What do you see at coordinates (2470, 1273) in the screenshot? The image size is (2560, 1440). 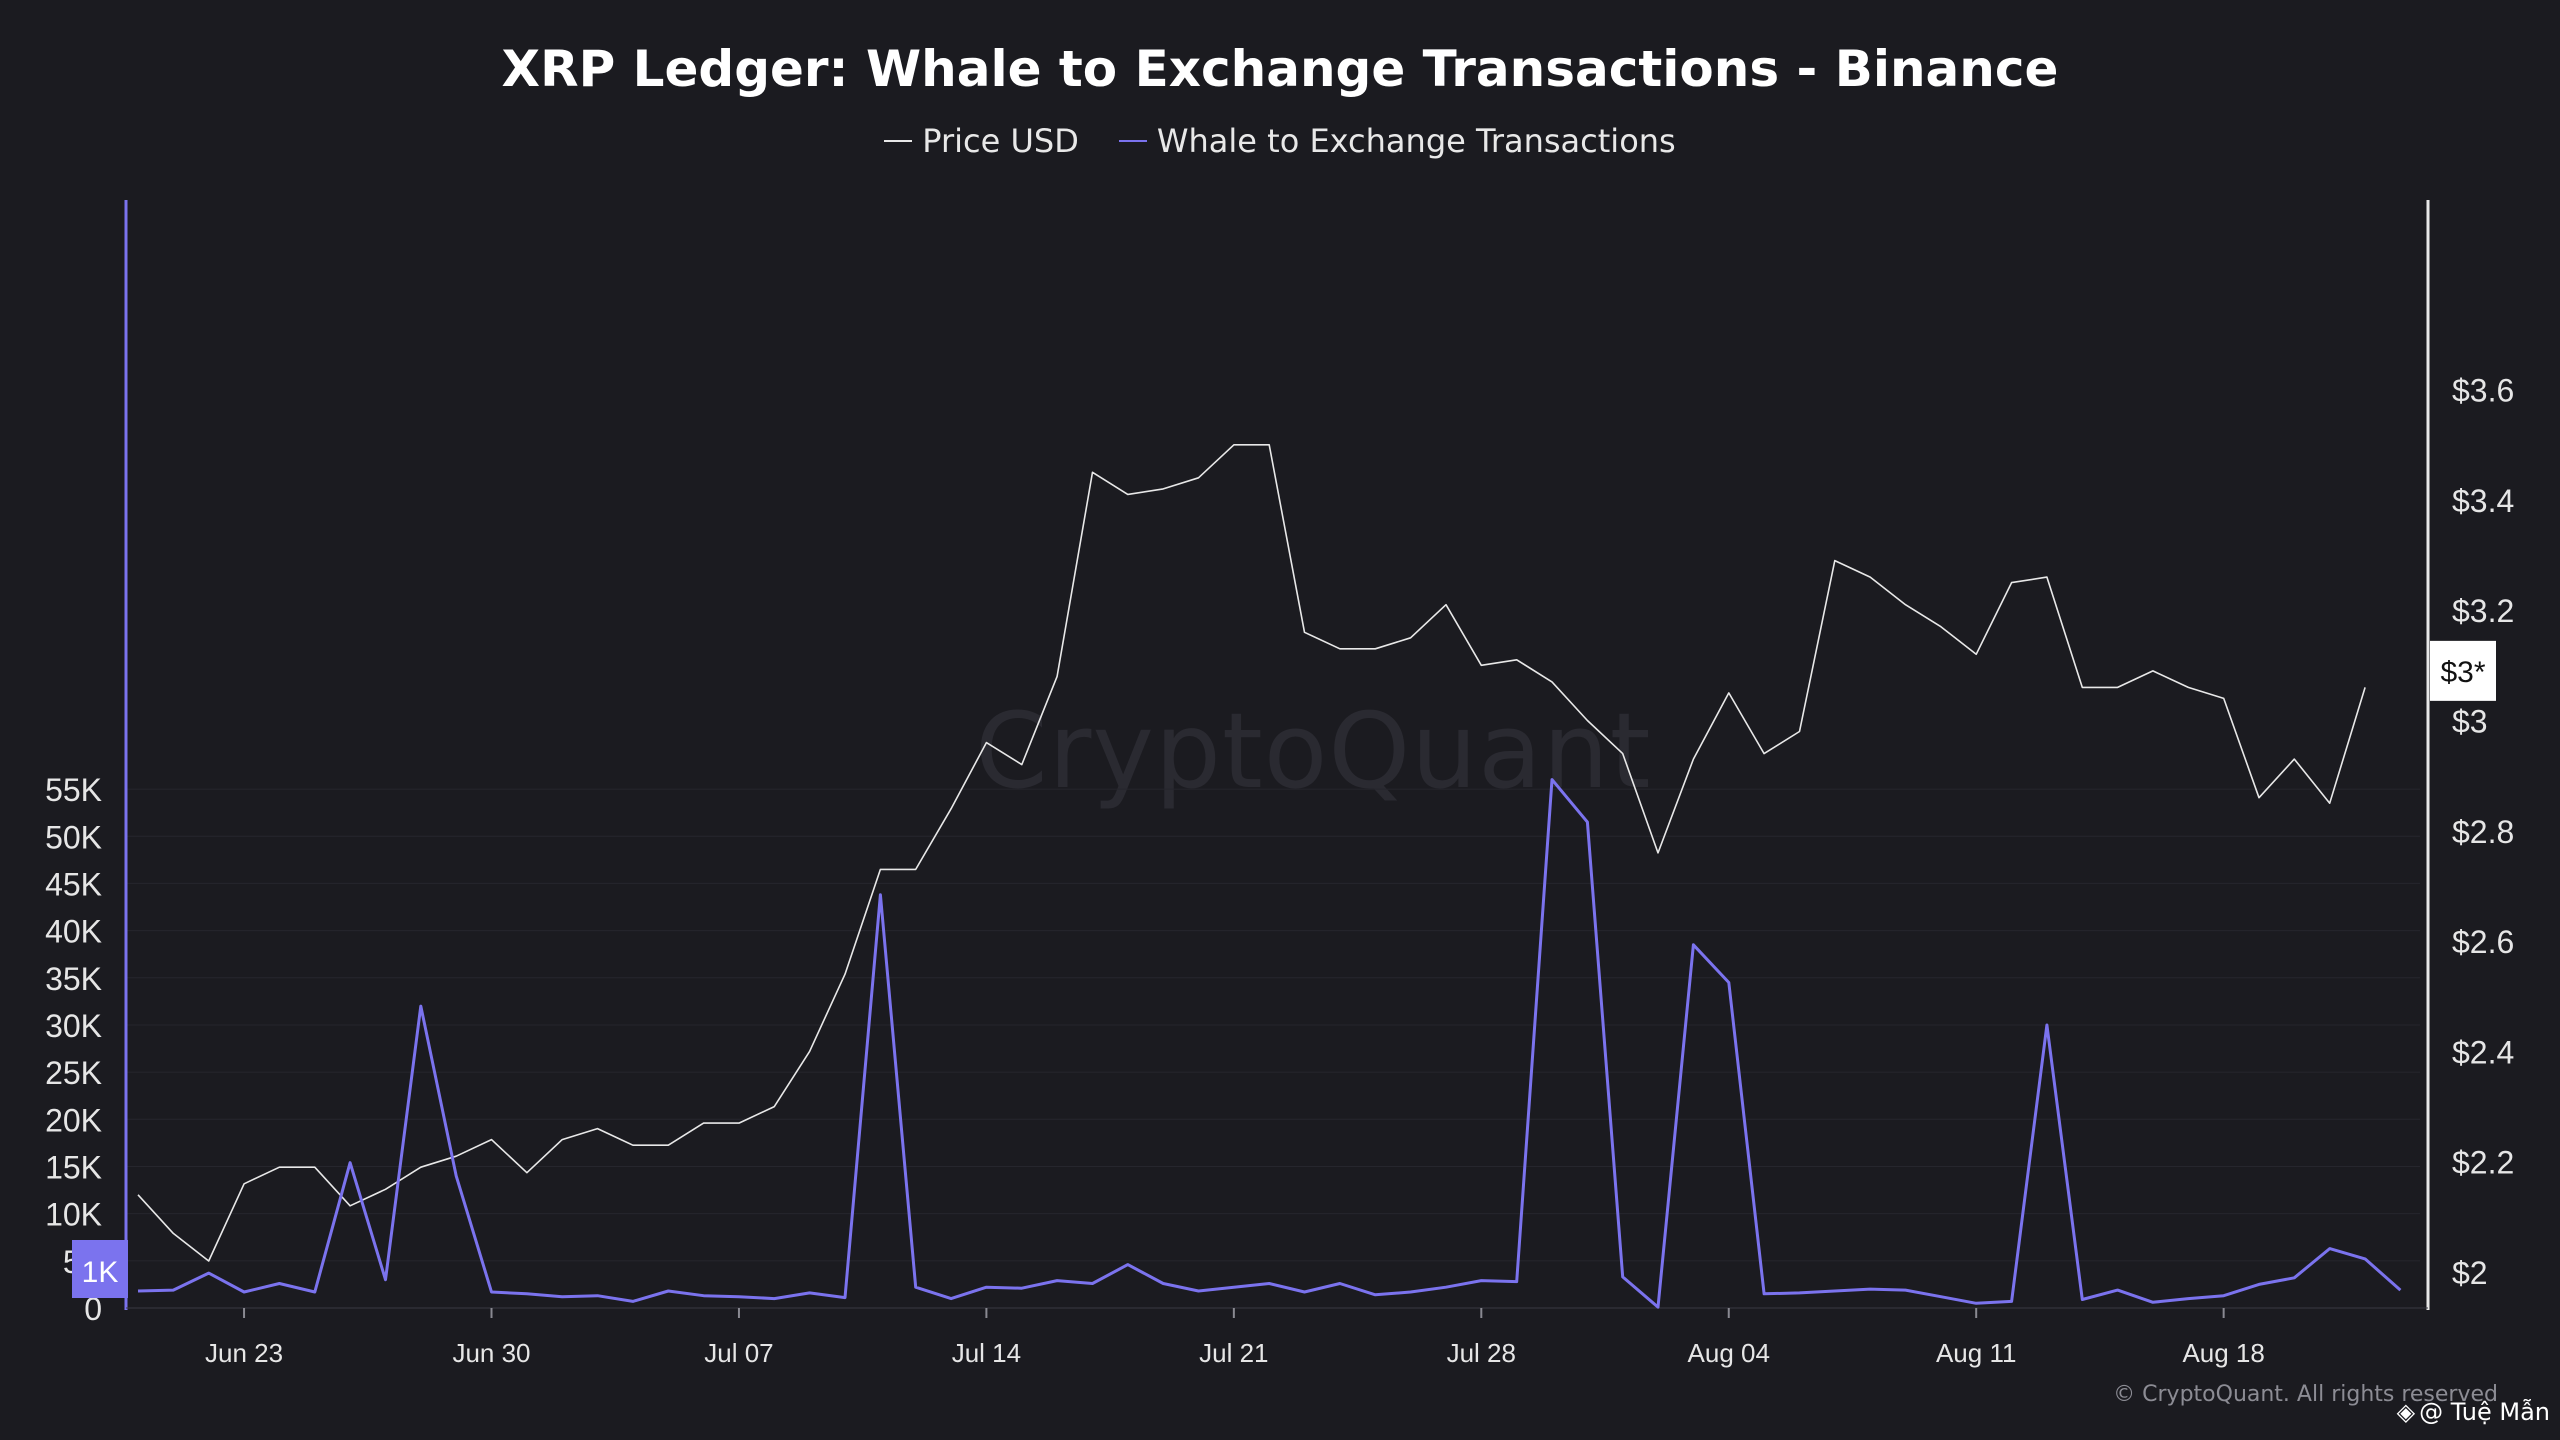 I see `y-right-tick-label: $2` at bounding box center [2470, 1273].